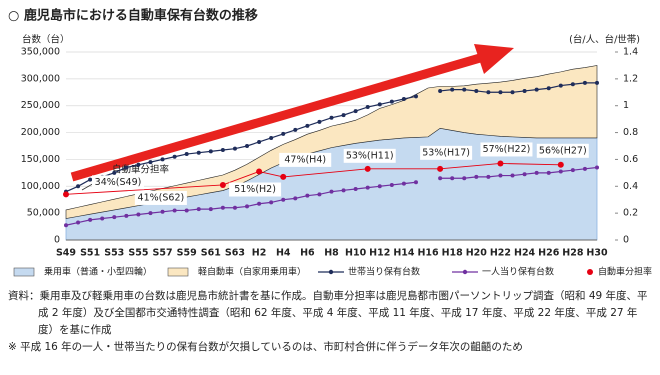 This screenshot has height=375, width=660. What do you see at coordinates (46, 40) in the screenshot?
I see `y-axis-label: 台数（台）` at bounding box center [46, 40].